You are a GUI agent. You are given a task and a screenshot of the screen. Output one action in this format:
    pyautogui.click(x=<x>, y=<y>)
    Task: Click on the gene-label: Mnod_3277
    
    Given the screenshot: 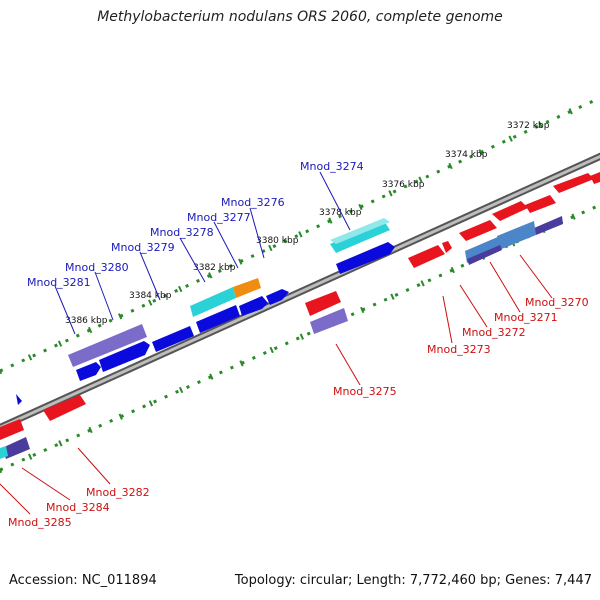 What is the action you would take?
    pyautogui.click(x=219, y=217)
    